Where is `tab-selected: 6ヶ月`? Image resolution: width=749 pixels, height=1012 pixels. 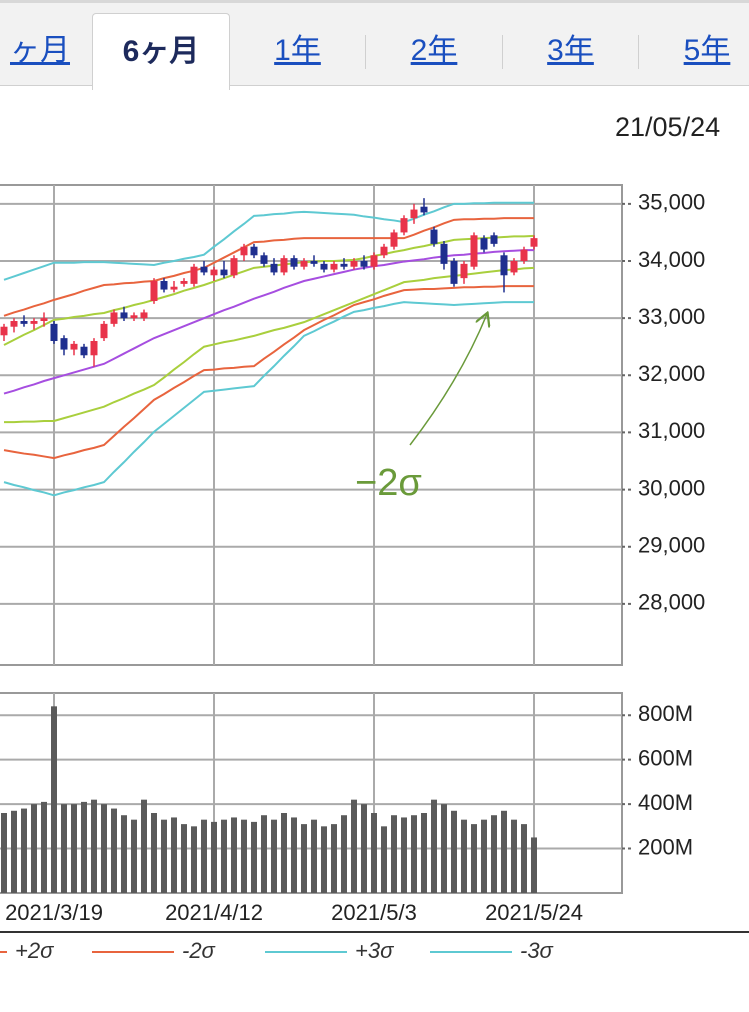 tab-selected: 6ヶ月 is located at coordinates (161, 51).